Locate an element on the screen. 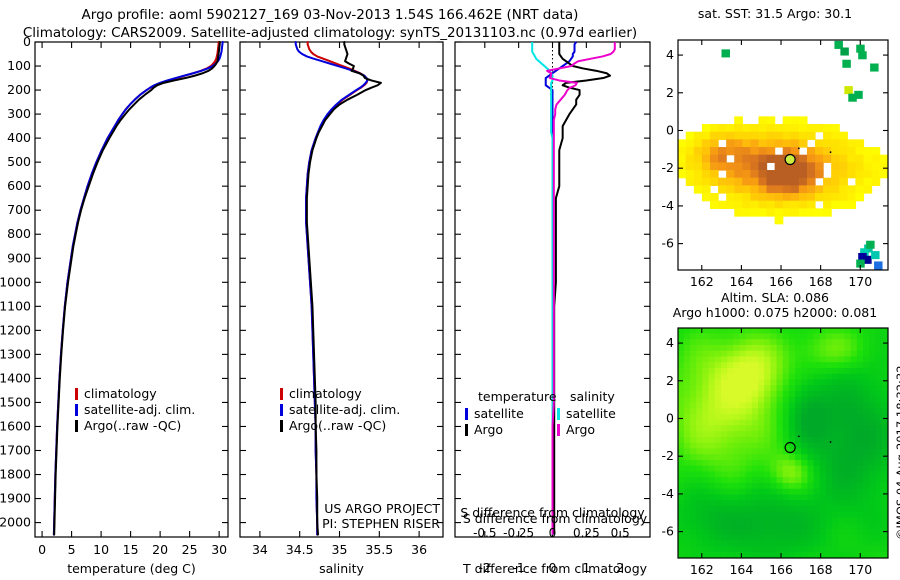  svg-text: 300 is located at coordinates (19, 113).